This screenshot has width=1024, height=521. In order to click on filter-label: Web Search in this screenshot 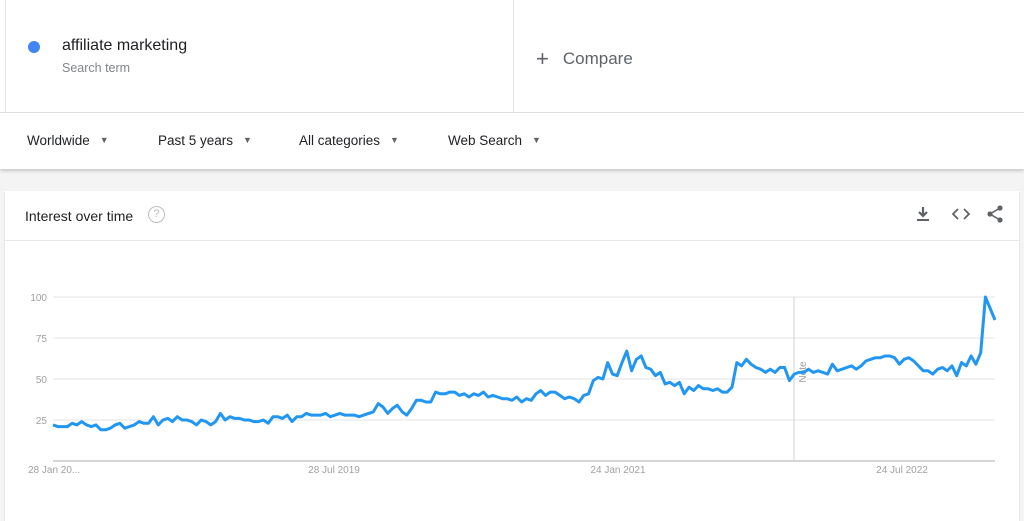, I will do `click(485, 140)`.